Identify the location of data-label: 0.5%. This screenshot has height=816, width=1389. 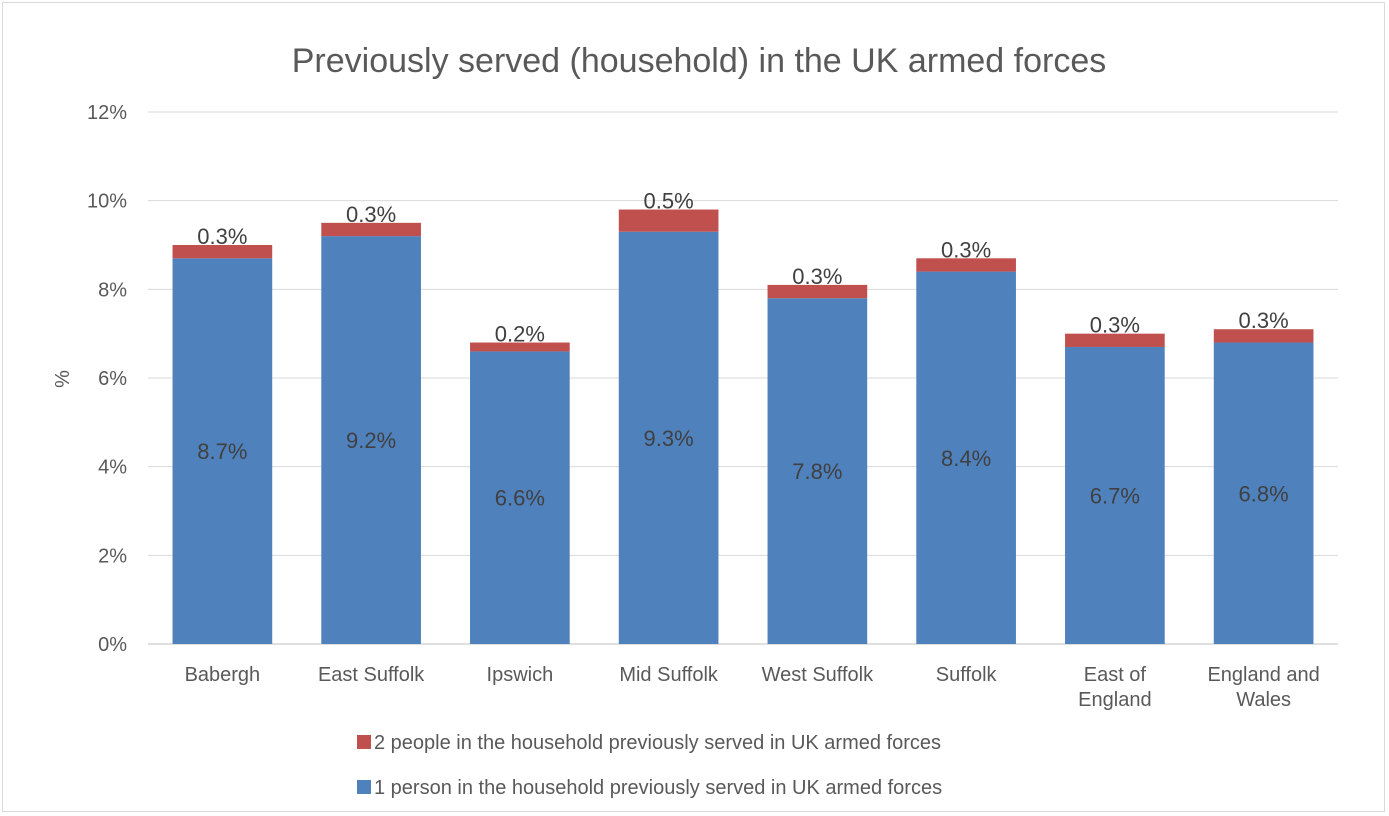
(669, 201).